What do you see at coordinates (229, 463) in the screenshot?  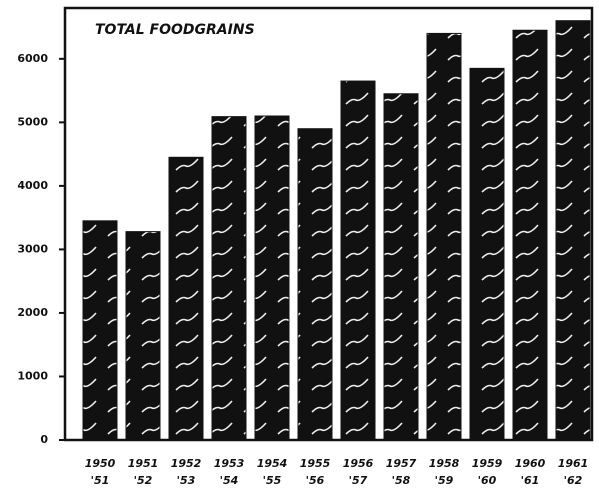 I see `x-tick-label: 1953` at bounding box center [229, 463].